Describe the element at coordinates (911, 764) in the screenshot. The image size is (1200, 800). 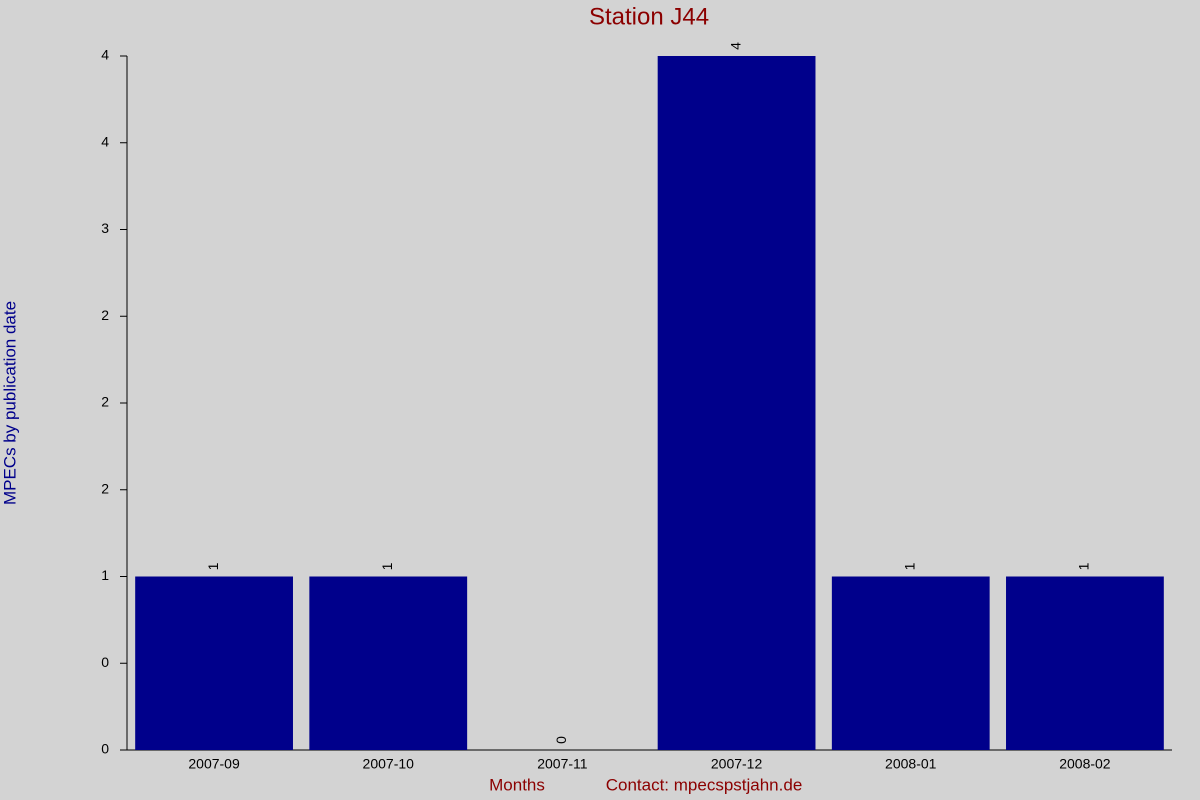
I see `x-tick-label: 2008-01` at that location.